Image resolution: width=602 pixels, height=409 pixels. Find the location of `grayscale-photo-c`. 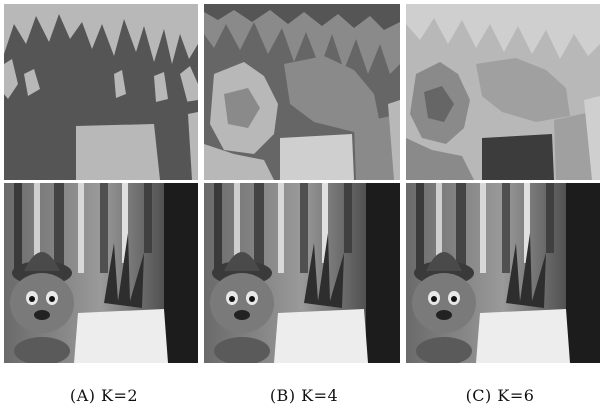

grayscale-photo-c is located at coordinates (503, 273).